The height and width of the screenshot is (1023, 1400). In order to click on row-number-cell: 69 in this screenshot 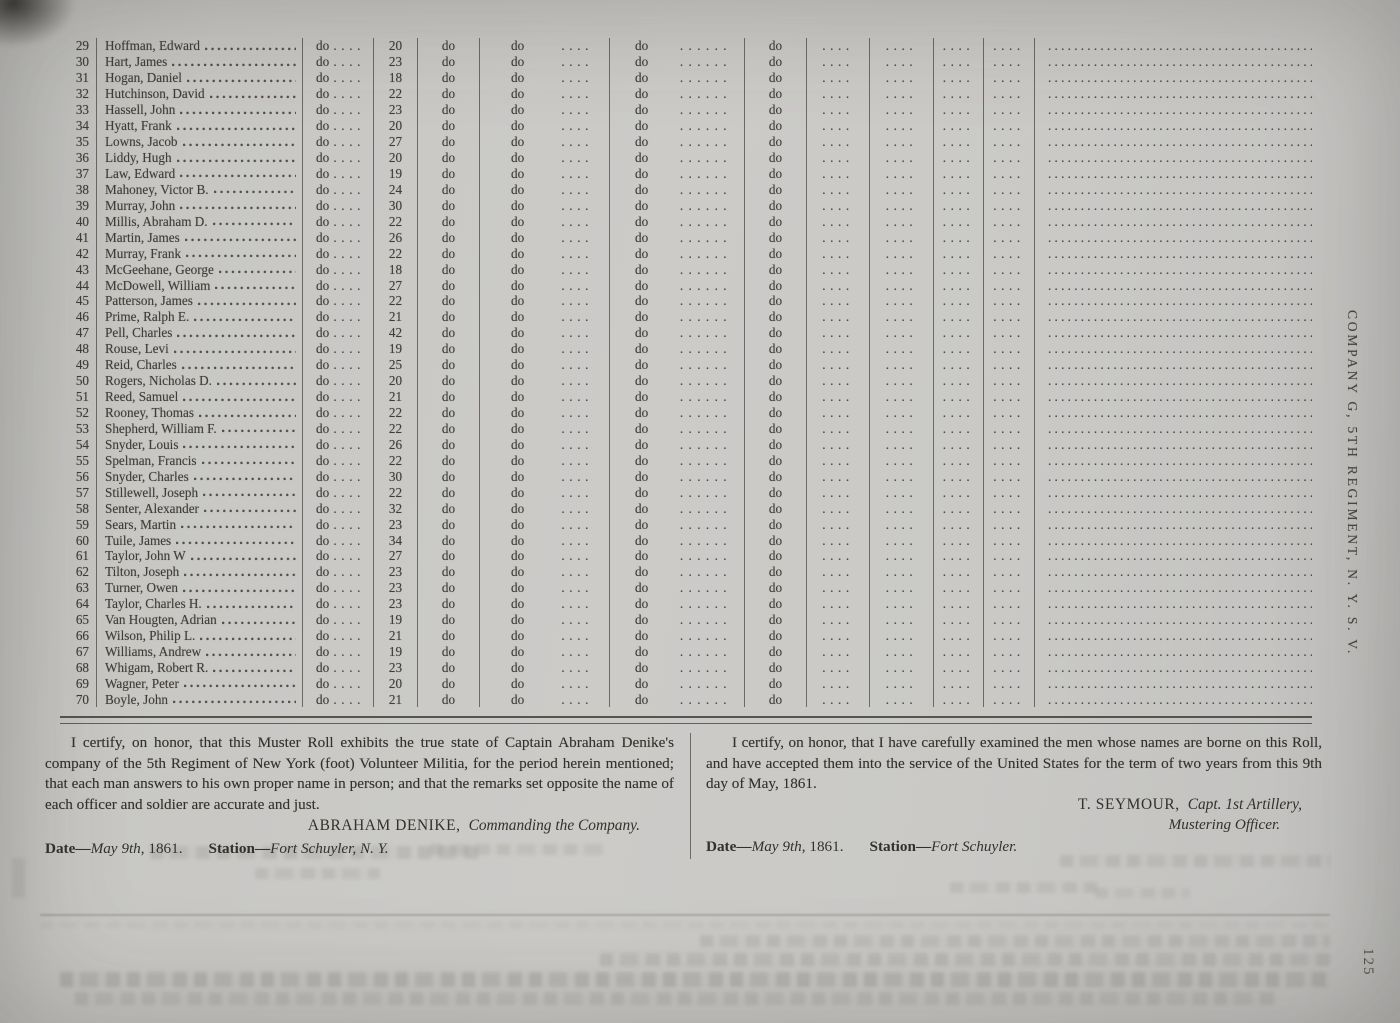, I will do `click(78, 683)`.